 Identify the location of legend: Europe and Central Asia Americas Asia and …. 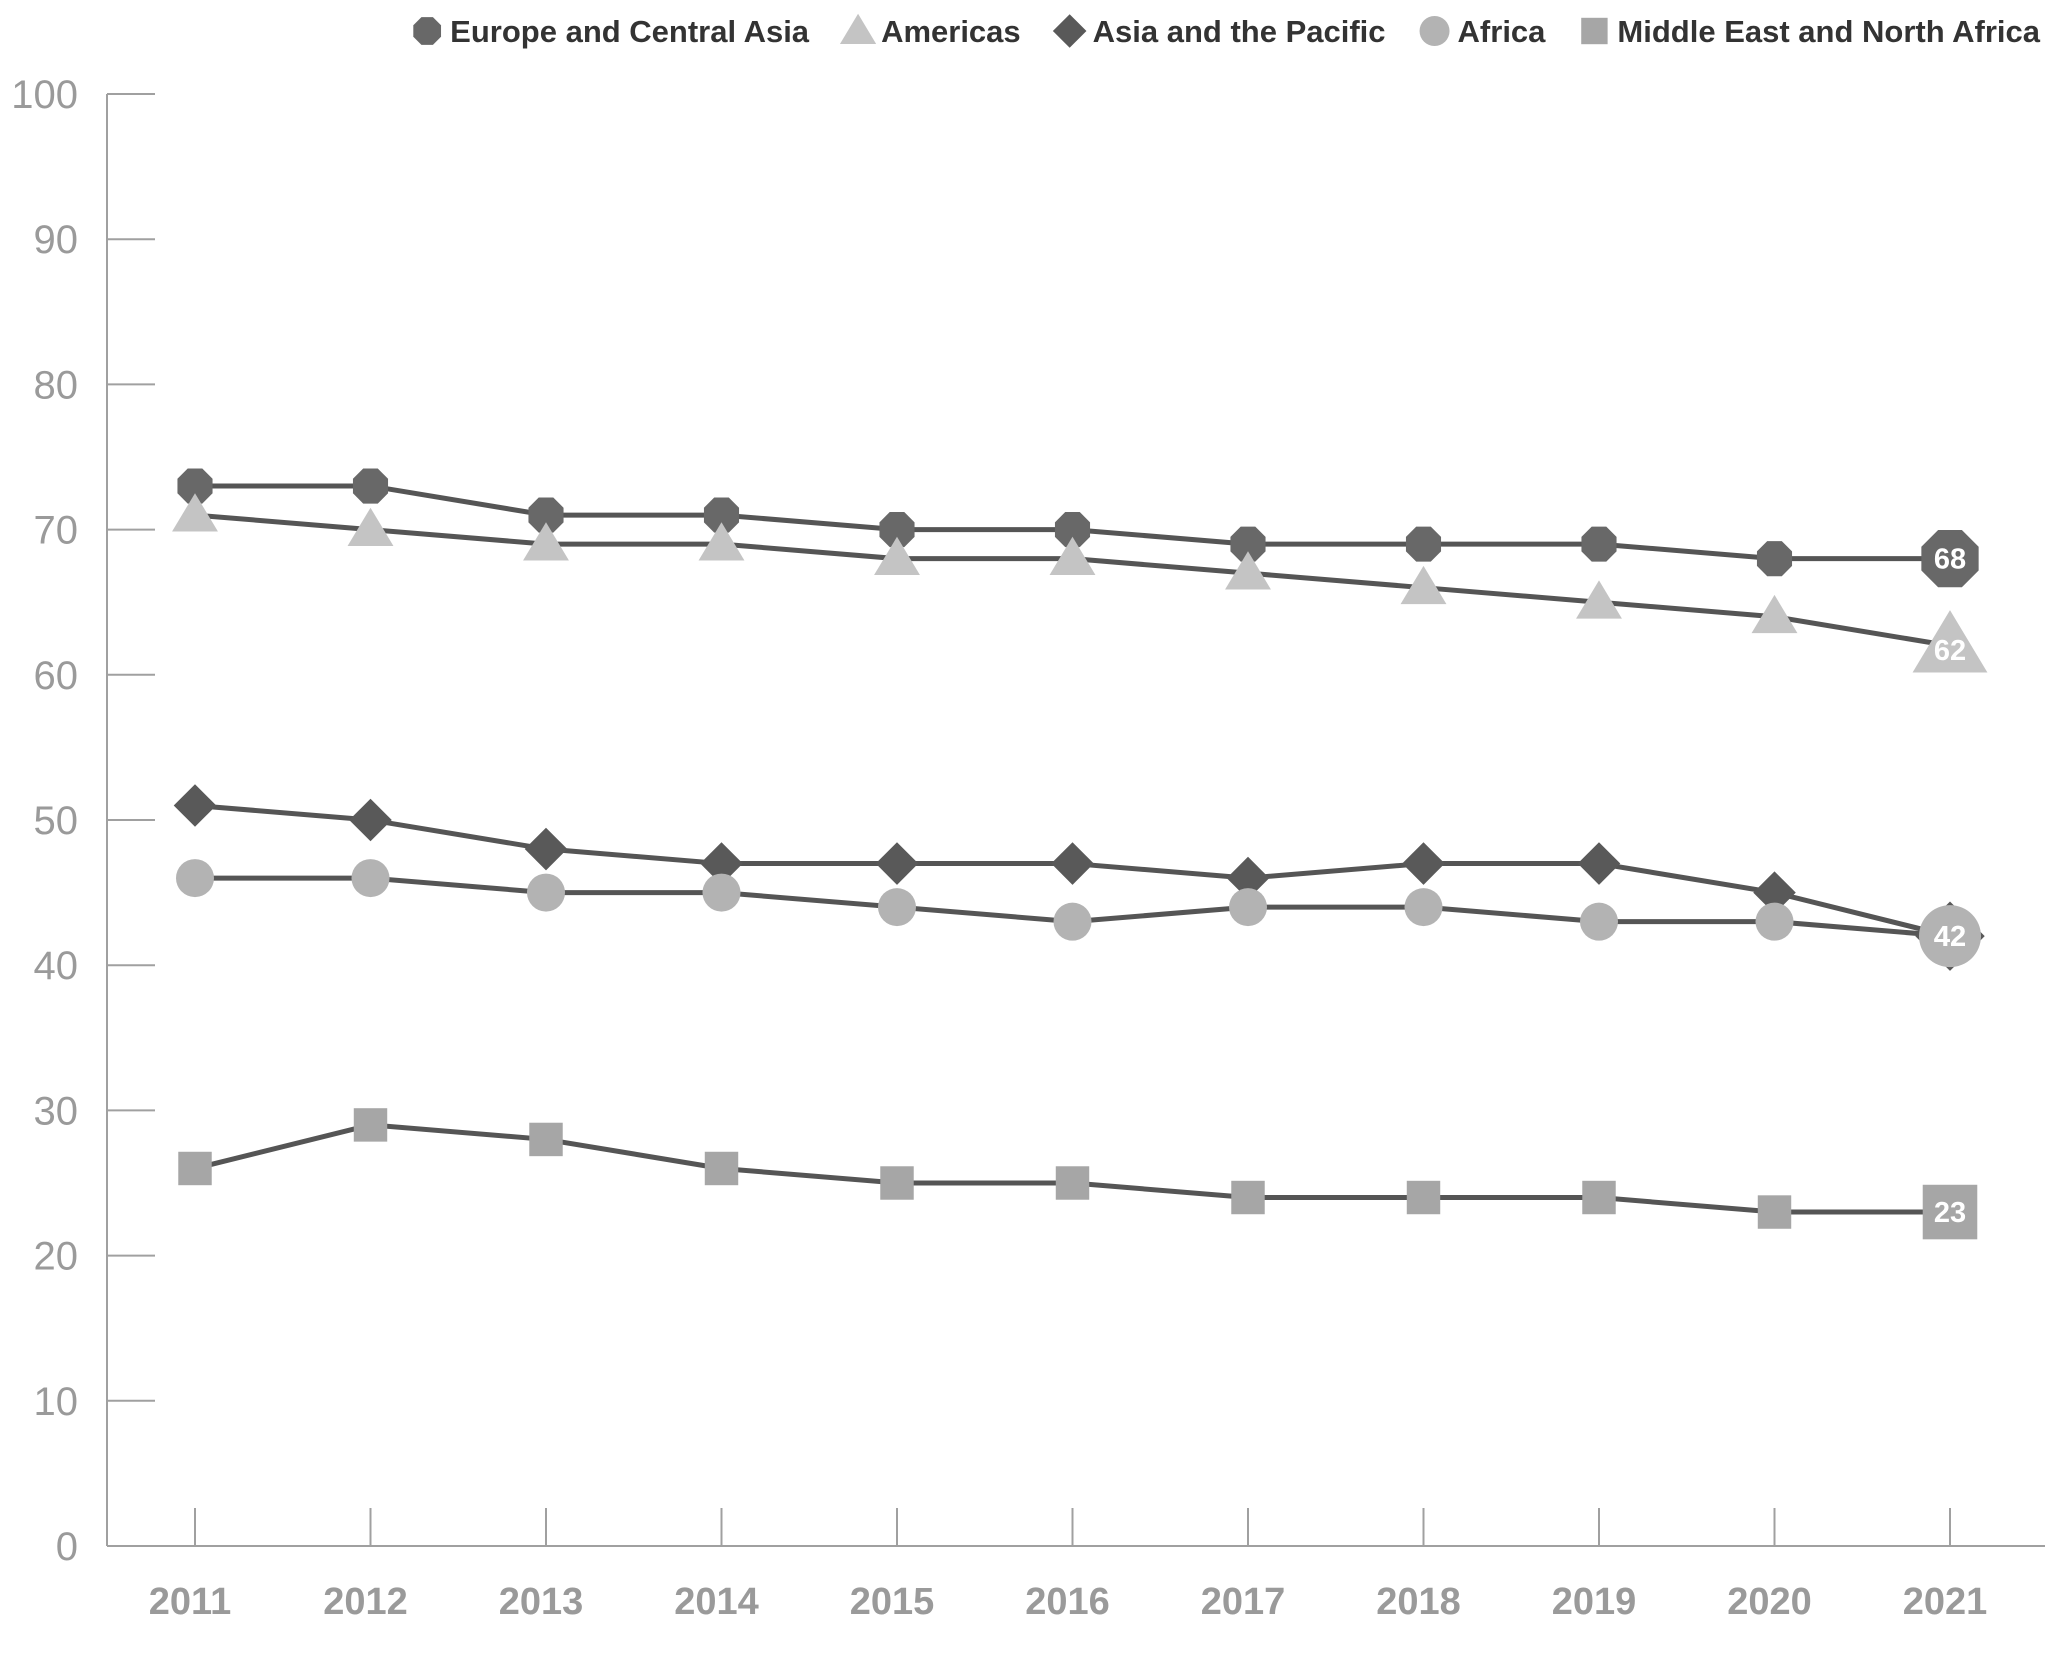
(1227, 31).